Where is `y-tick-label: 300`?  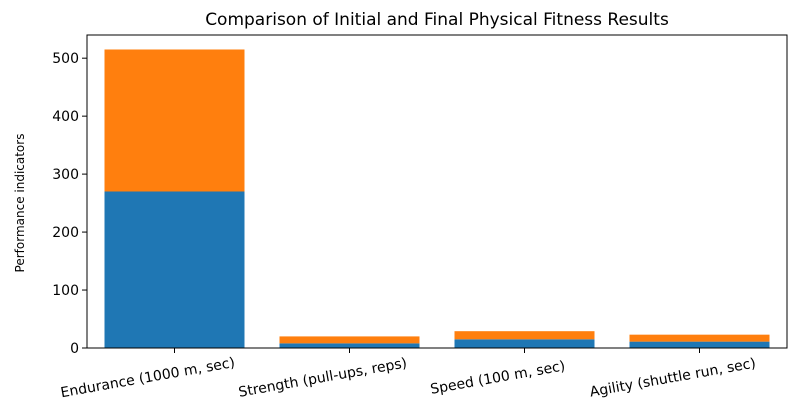 y-tick-label: 300 is located at coordinates (65, 175).